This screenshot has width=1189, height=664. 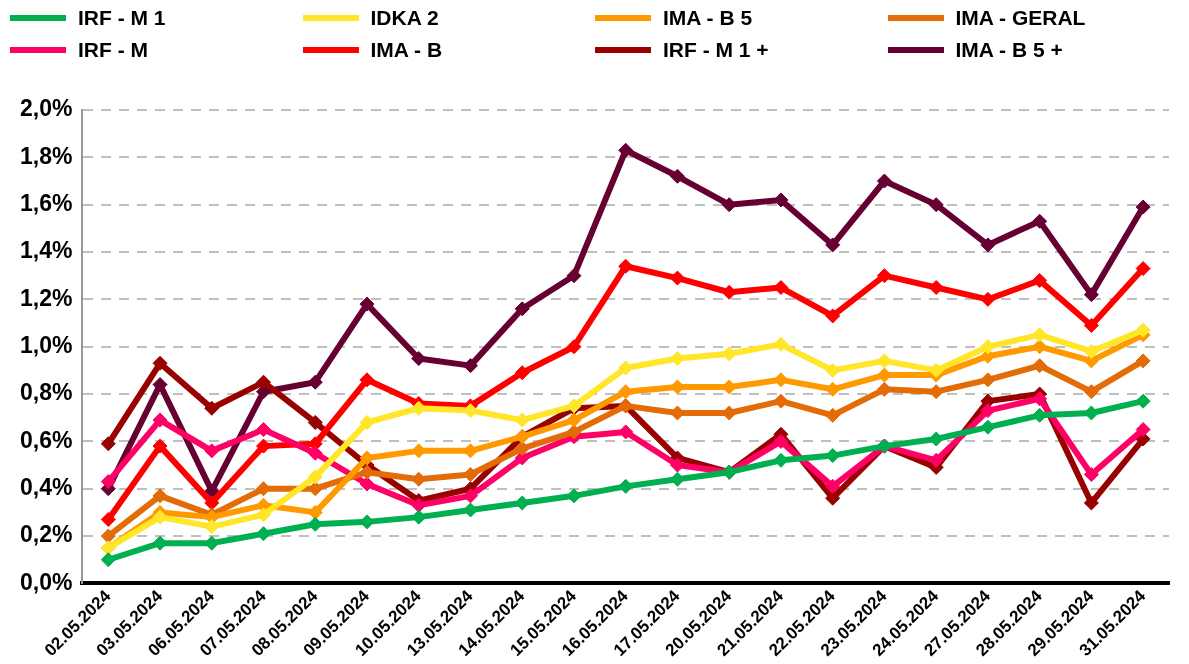 What do you see at coordinates (1020, 18) in the screenshot?
I see `legend-label: IMA - GERAL` at bounding box center [1020, 18].